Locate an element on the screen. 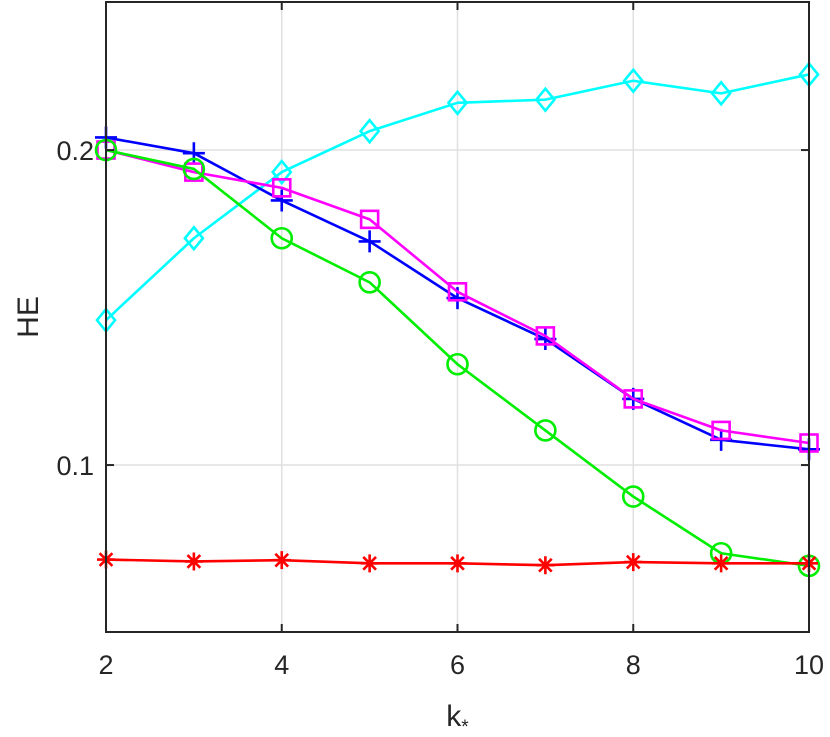  x-tick-label: 10 is located at coordinates (809, 665).